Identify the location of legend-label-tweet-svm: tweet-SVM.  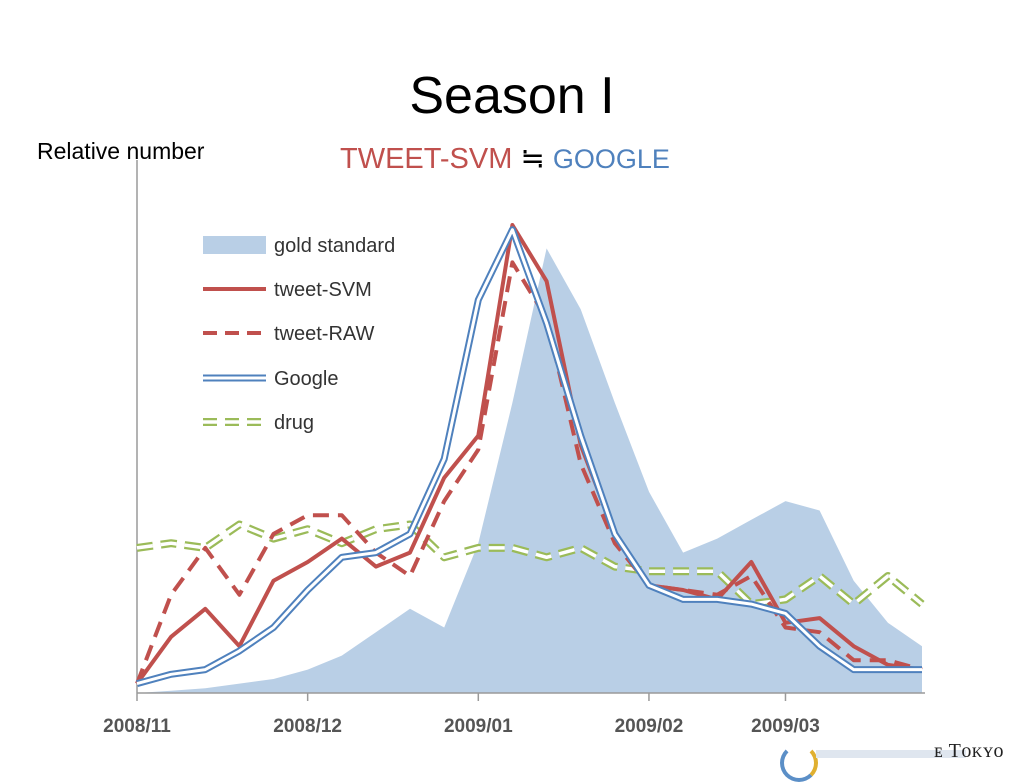
(323, 290).